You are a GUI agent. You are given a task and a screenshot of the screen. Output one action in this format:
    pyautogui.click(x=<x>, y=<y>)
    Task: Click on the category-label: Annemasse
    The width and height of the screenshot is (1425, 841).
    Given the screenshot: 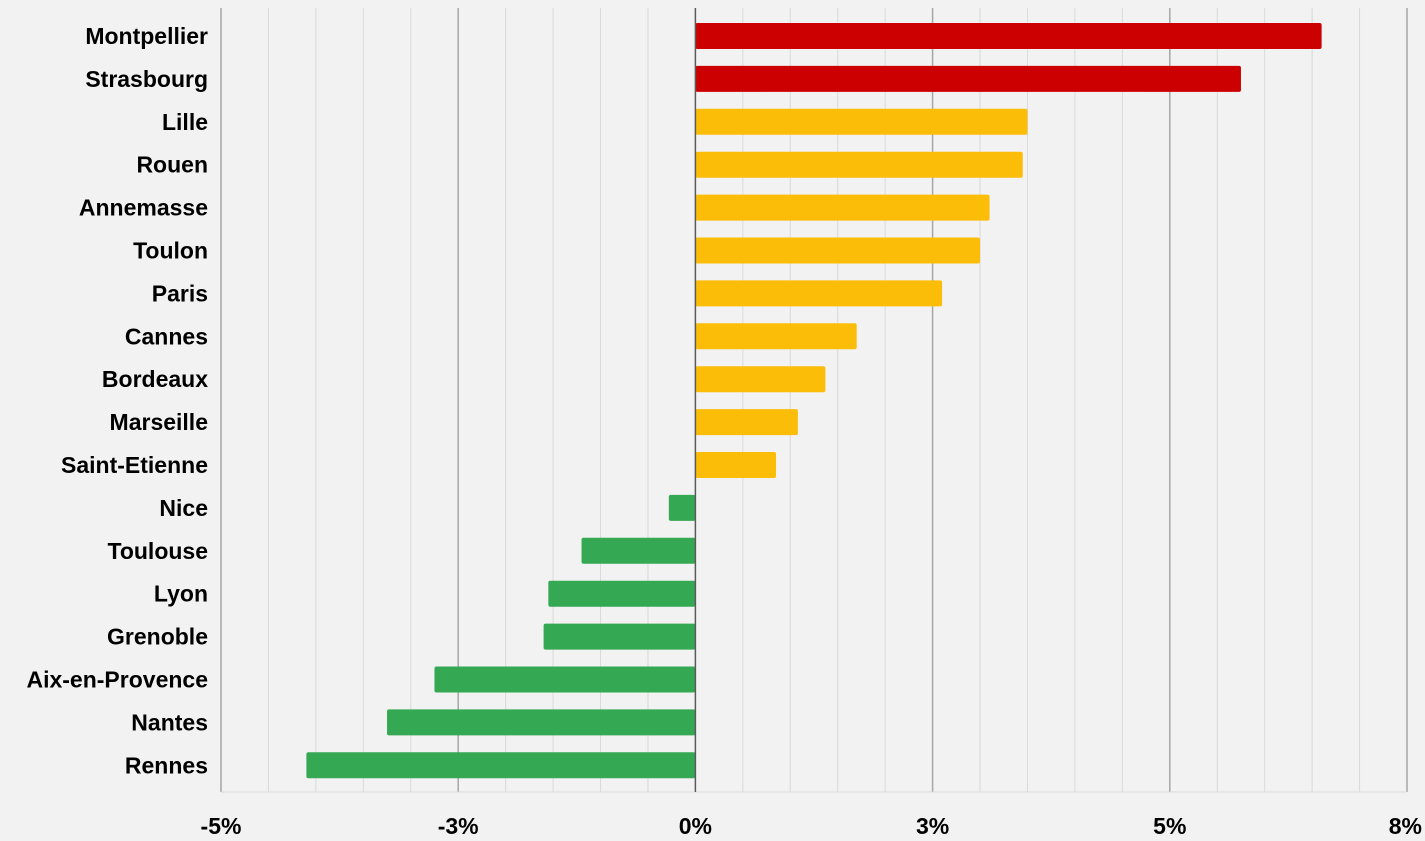 What is the action you would take?
    pyautogui.click(x=143, y=208)
    